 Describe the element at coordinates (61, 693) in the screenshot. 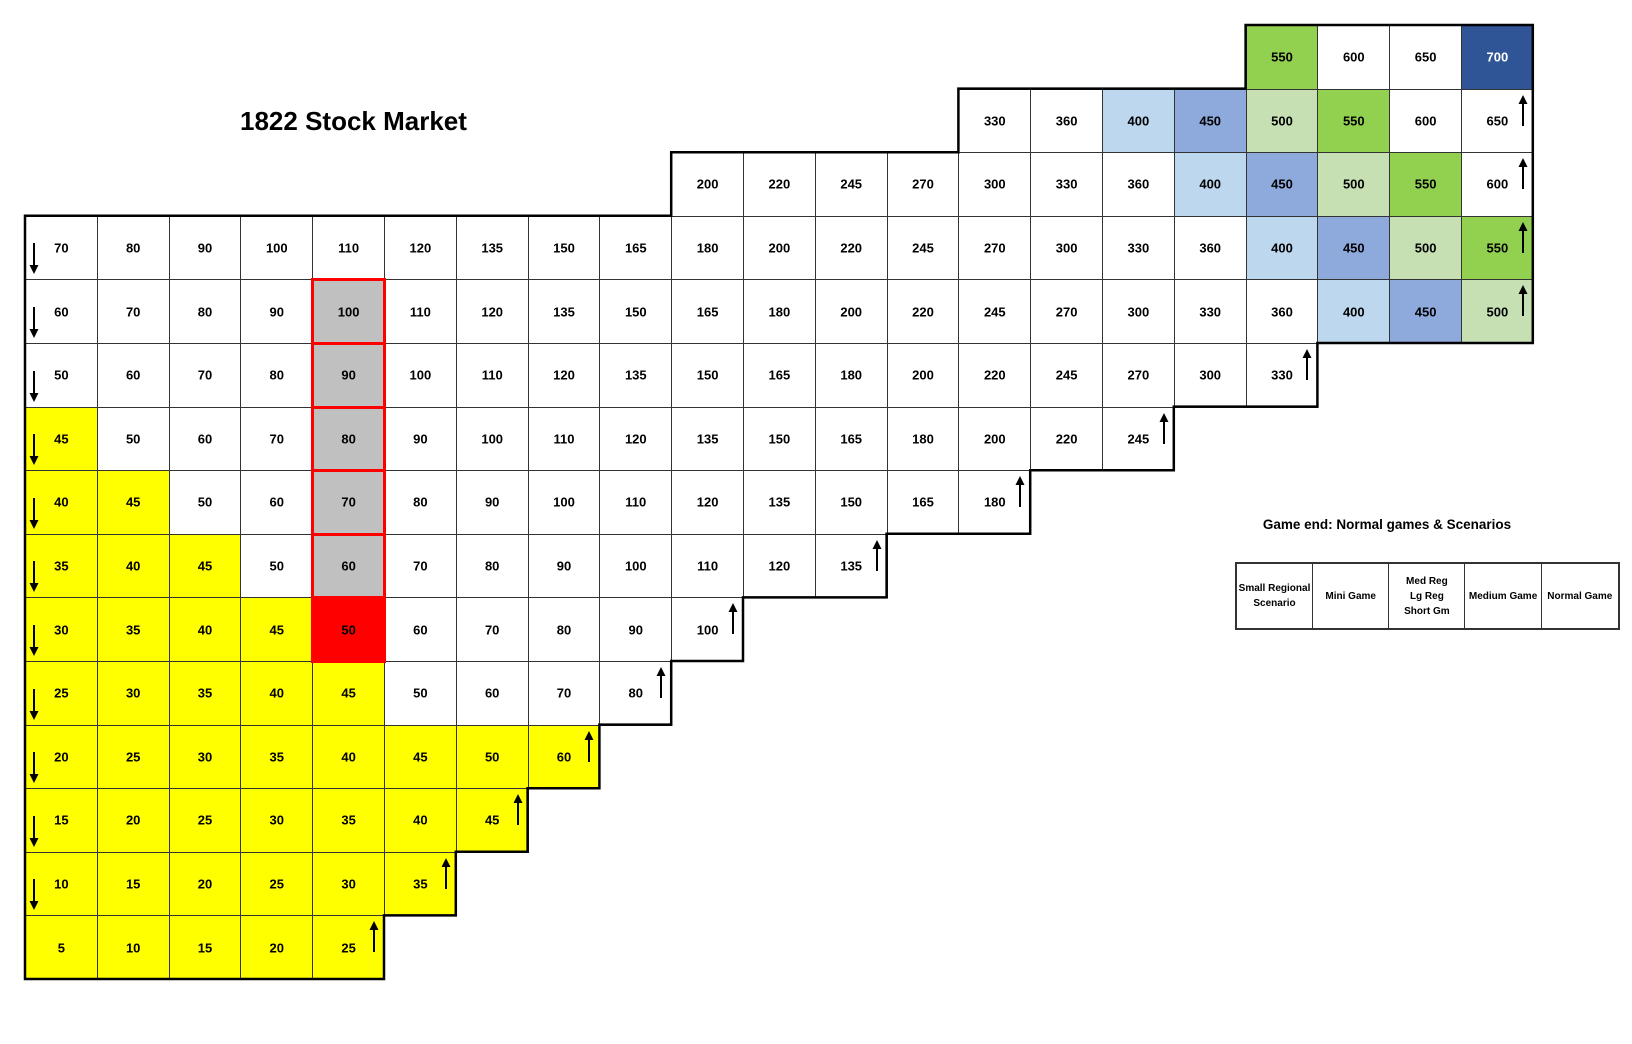

I see `market-cell: 25` at that location.